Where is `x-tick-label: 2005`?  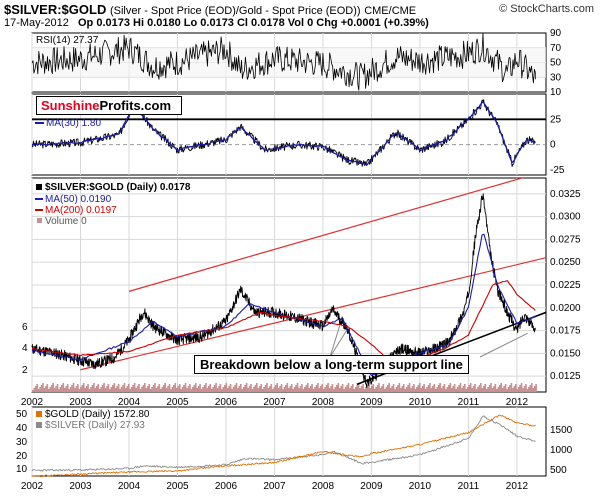
x-tick-label: 2005 is located at coordinates (177, 486).